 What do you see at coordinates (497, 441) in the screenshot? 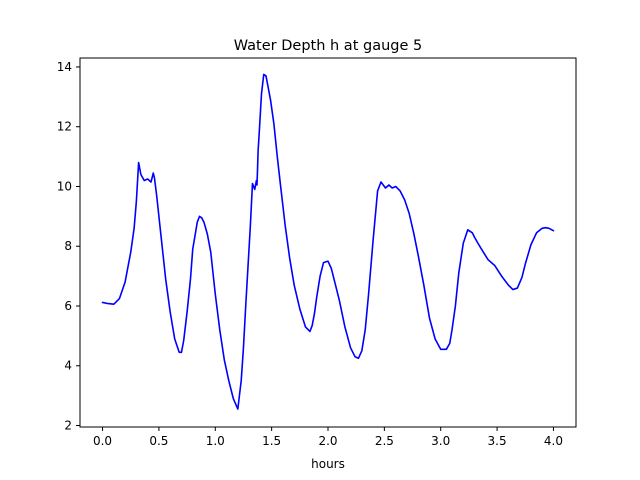
I see `x-tick-label: 3.5` at bounding box center [497, 441].